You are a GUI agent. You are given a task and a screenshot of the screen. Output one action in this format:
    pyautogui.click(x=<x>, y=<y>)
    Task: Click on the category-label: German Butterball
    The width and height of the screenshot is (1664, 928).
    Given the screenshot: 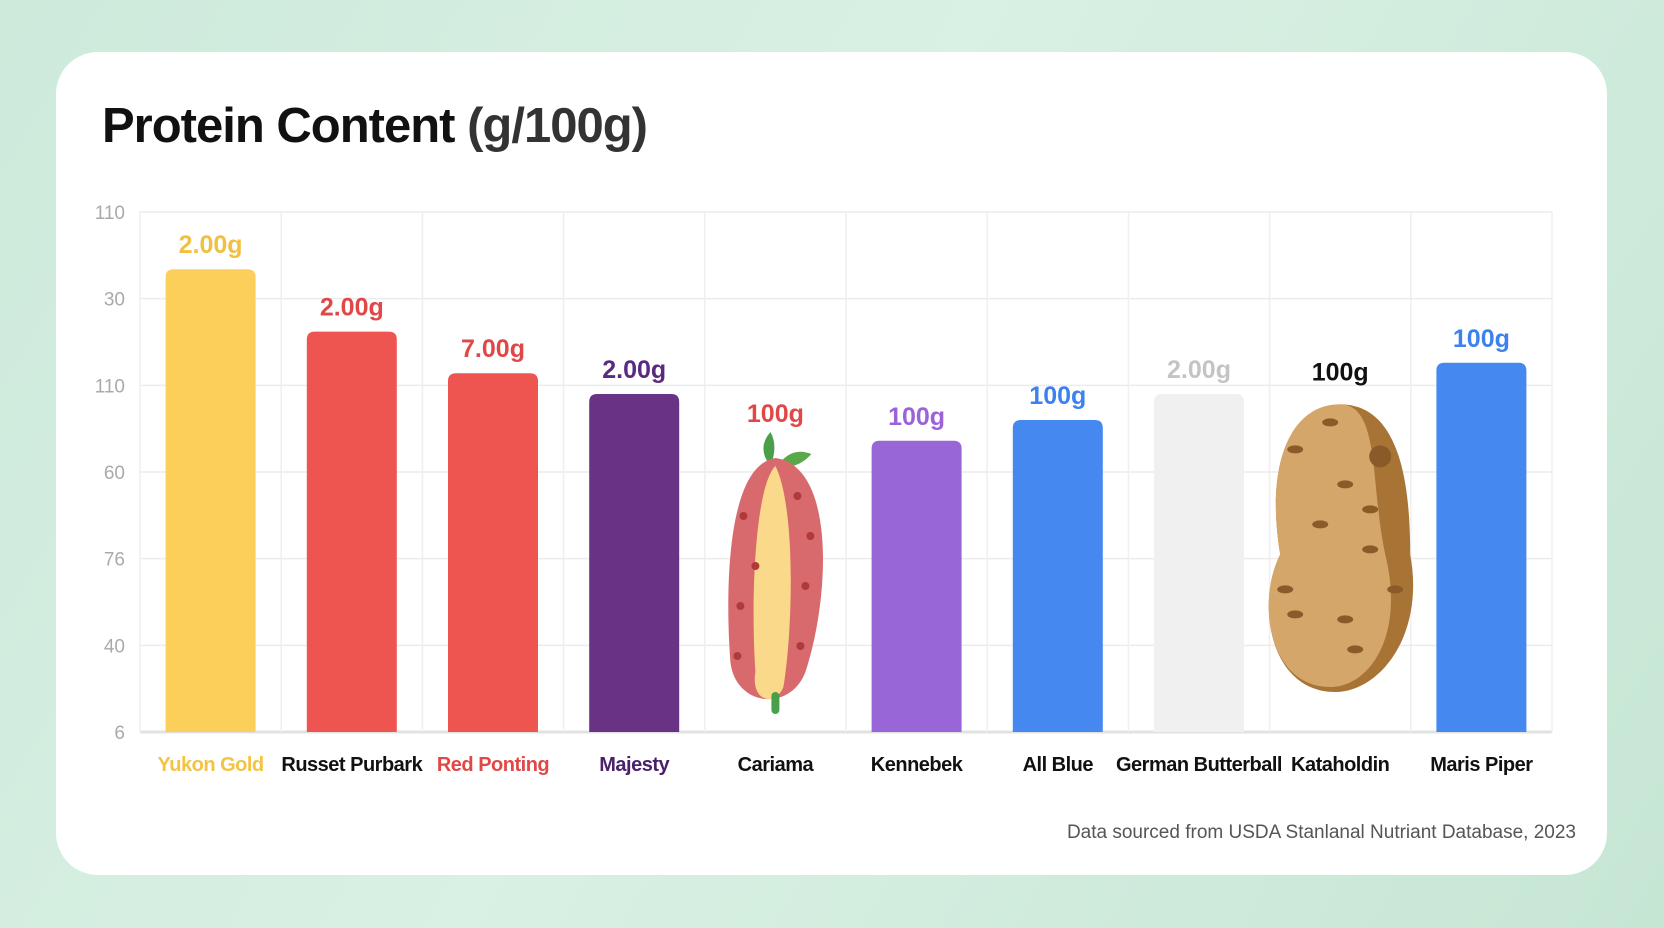 What is the action you would take?
    pyautogui.click(x=1199, y=765)
    